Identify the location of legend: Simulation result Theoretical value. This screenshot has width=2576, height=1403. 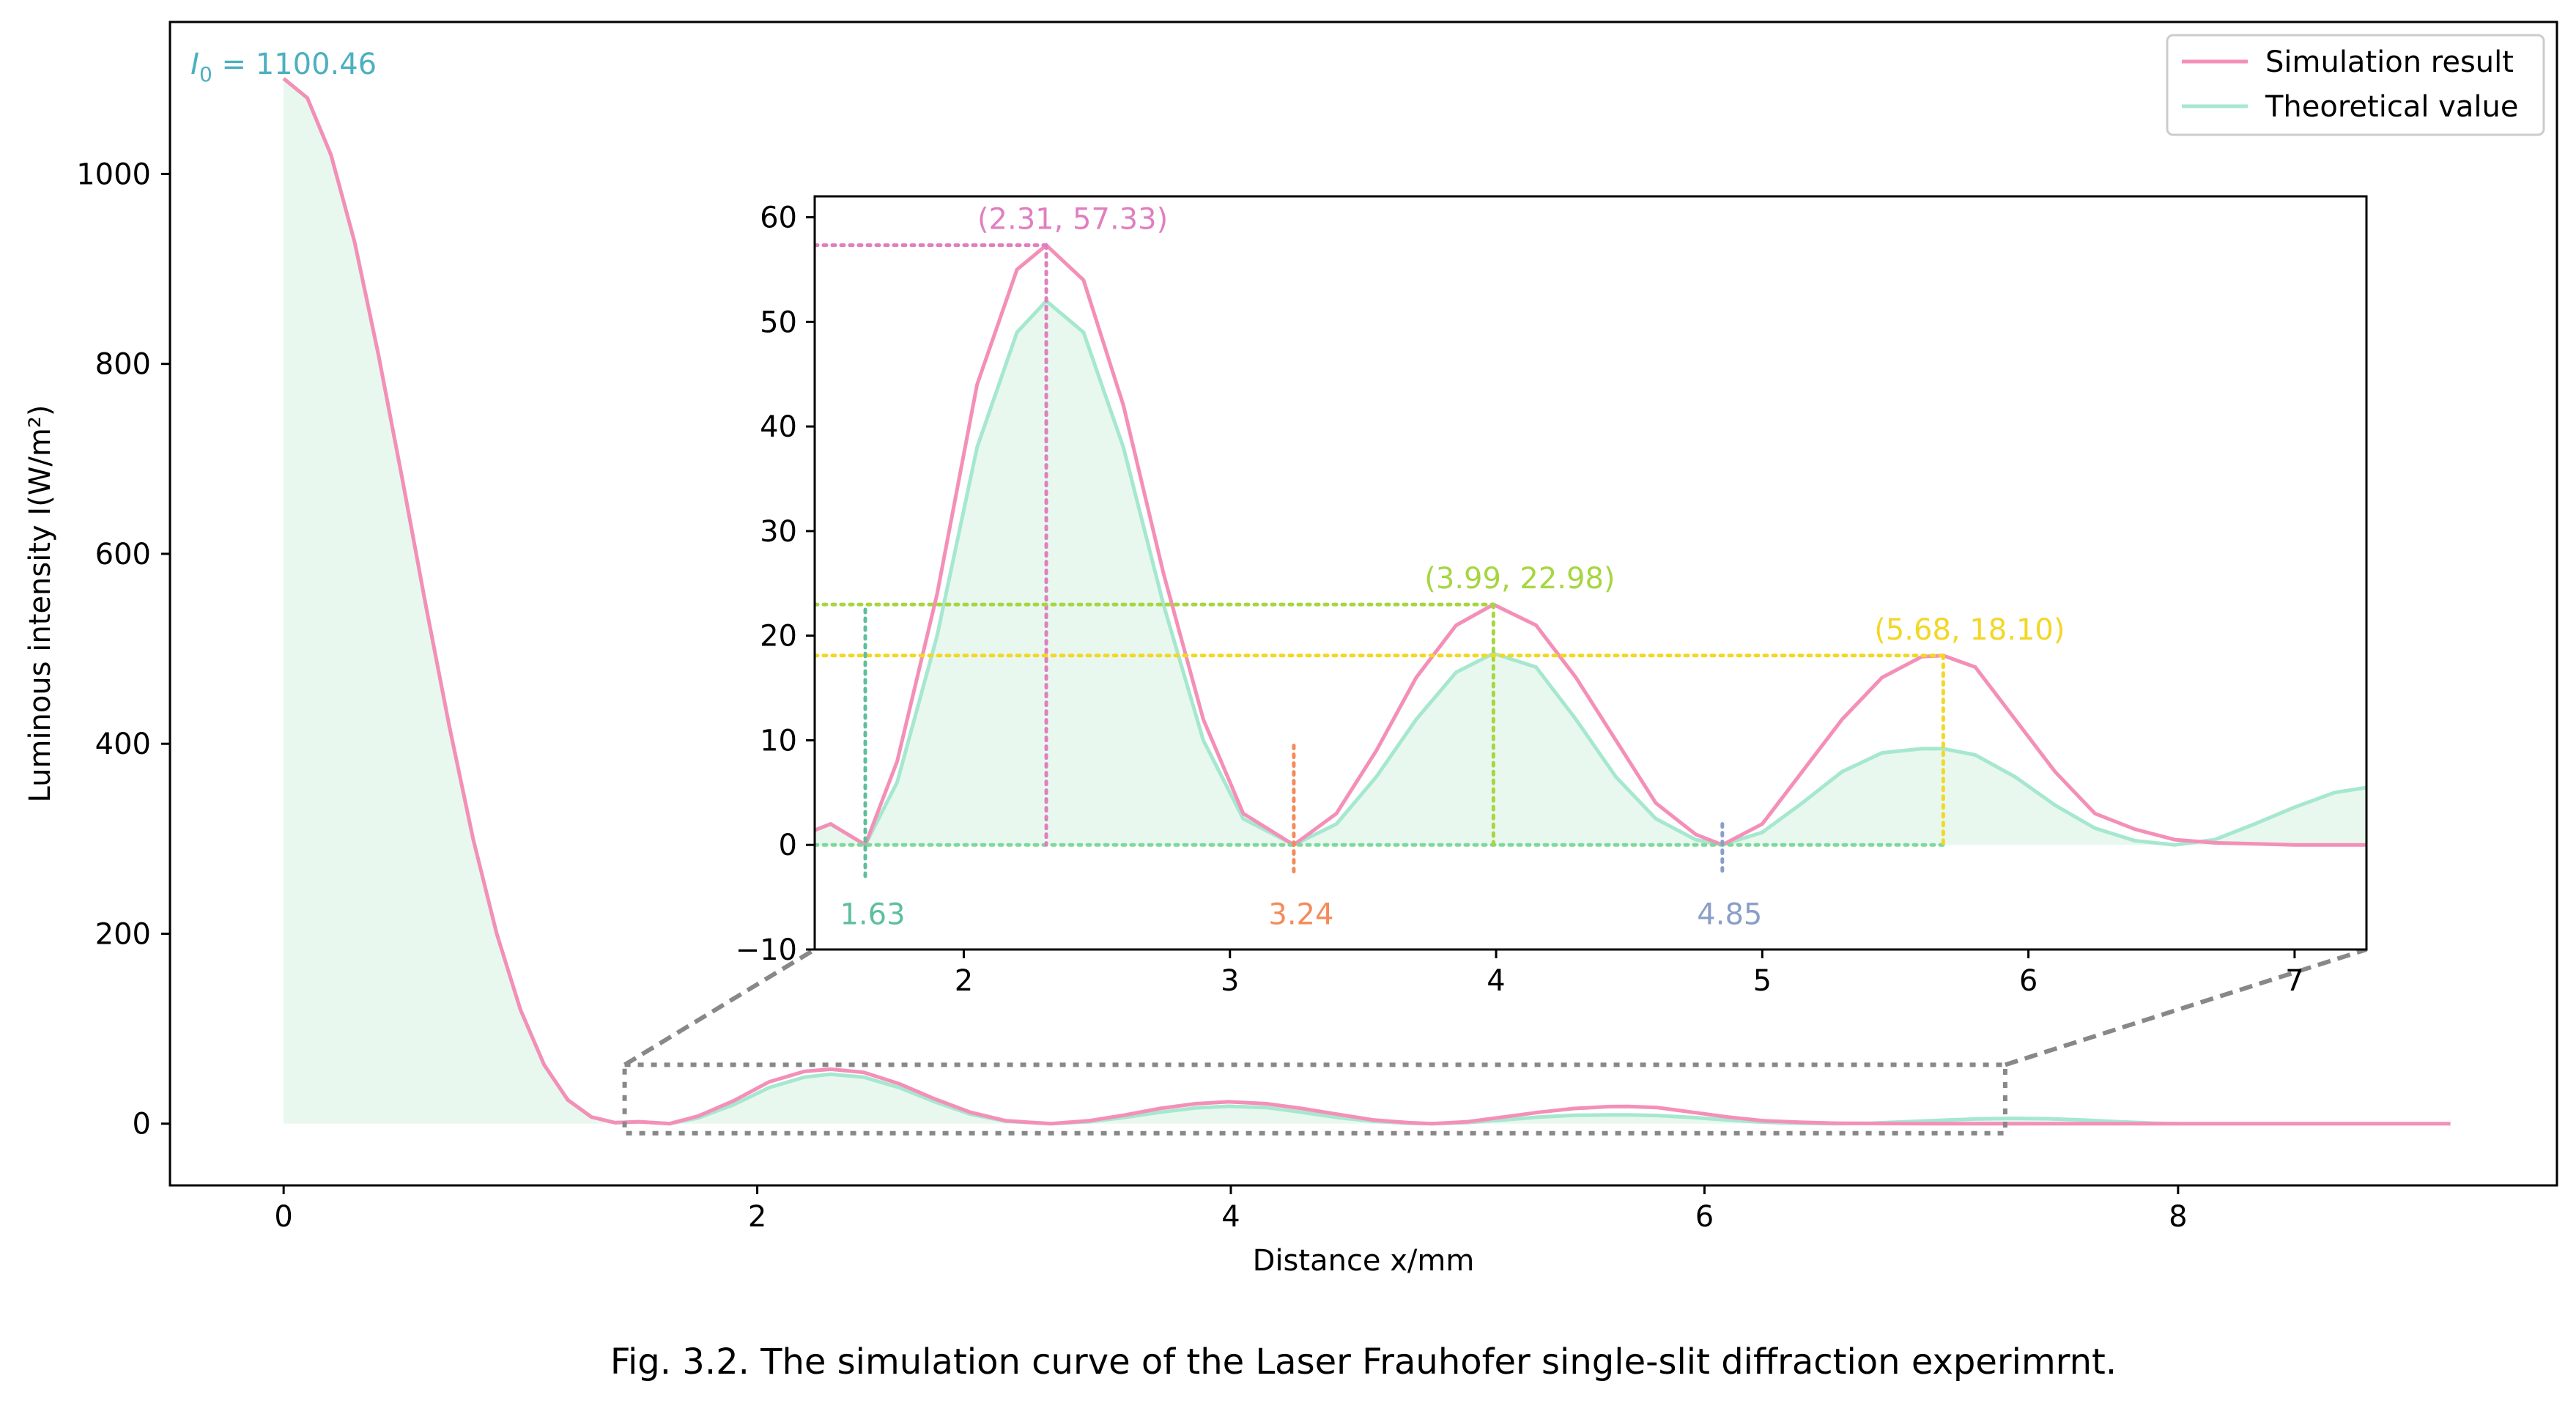
(2355, 85).